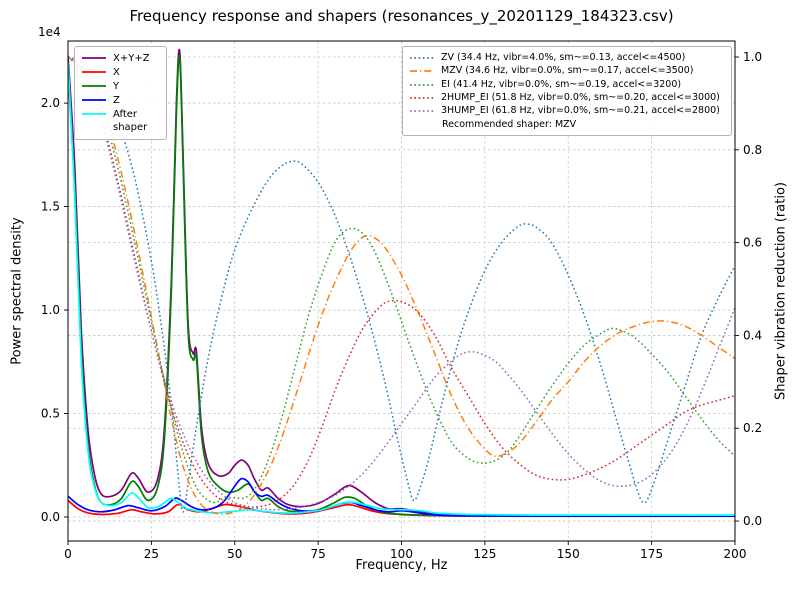 The image size is (800, 600). What do you see at coordinates (50, 414) in the screenshot?
I see `y-left-tick-label: 0.5` at bounding box center [50, 414].